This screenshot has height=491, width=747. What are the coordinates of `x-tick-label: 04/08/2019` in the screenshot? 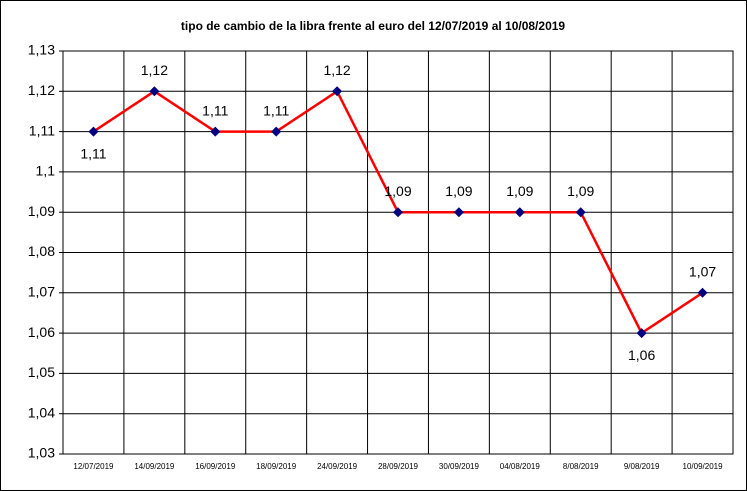 It's located at (520, 466).